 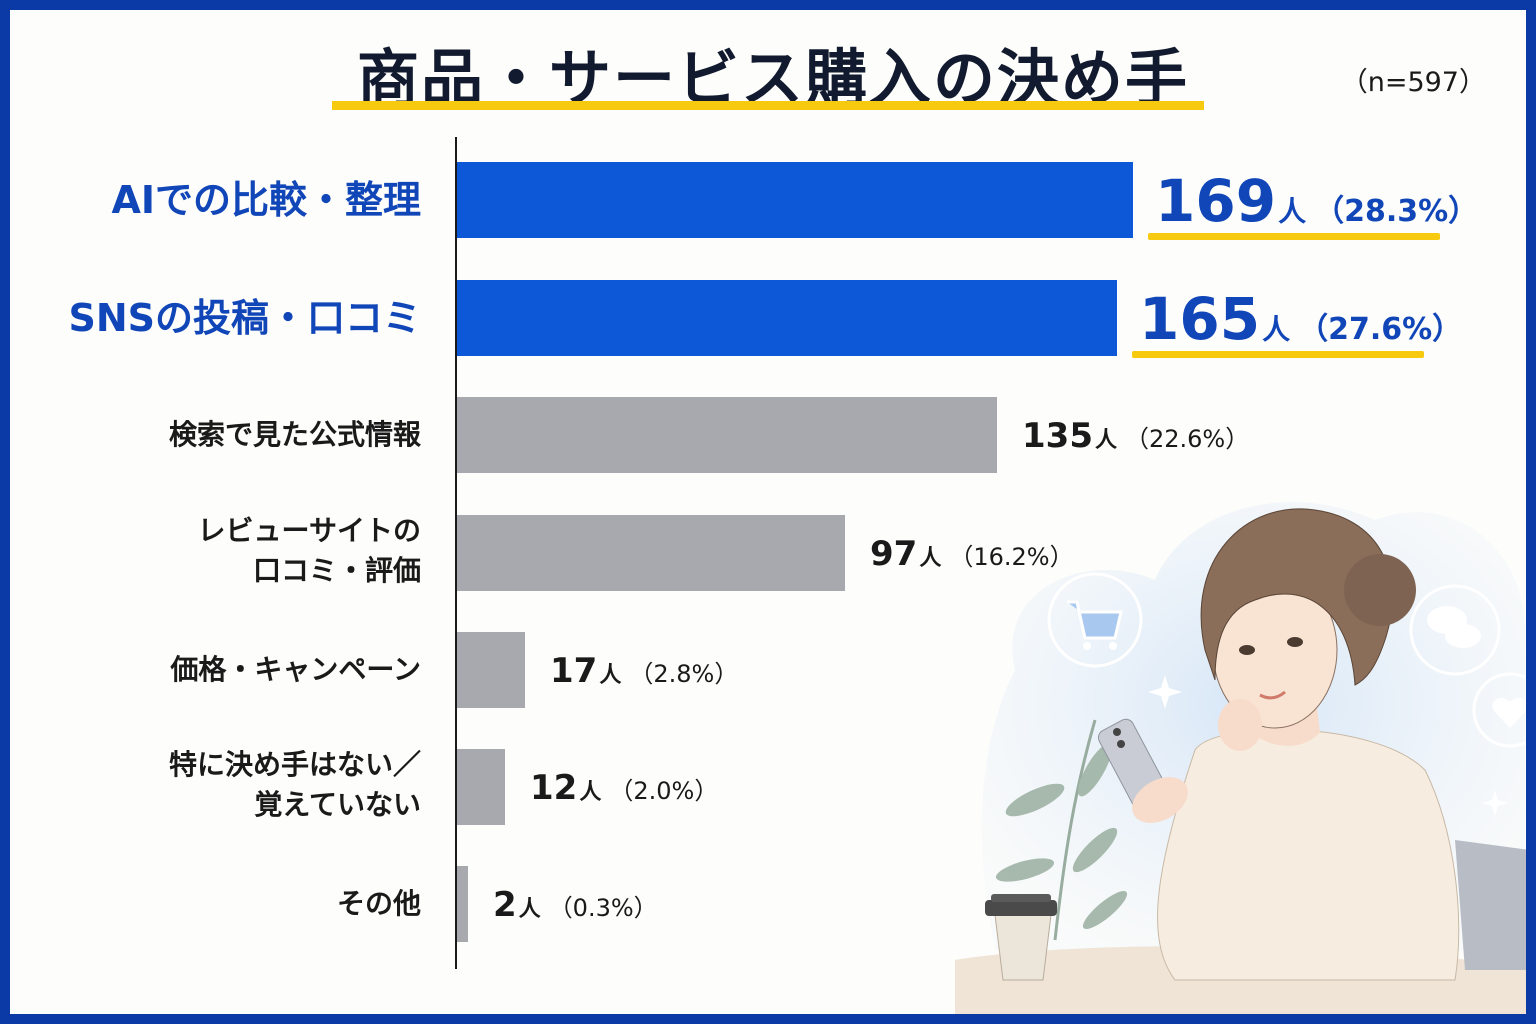 What do you see at coordinates (684, 674) in the screenshot?
I see `percent-value: （2.8%）` at bounding box center [684, 674].